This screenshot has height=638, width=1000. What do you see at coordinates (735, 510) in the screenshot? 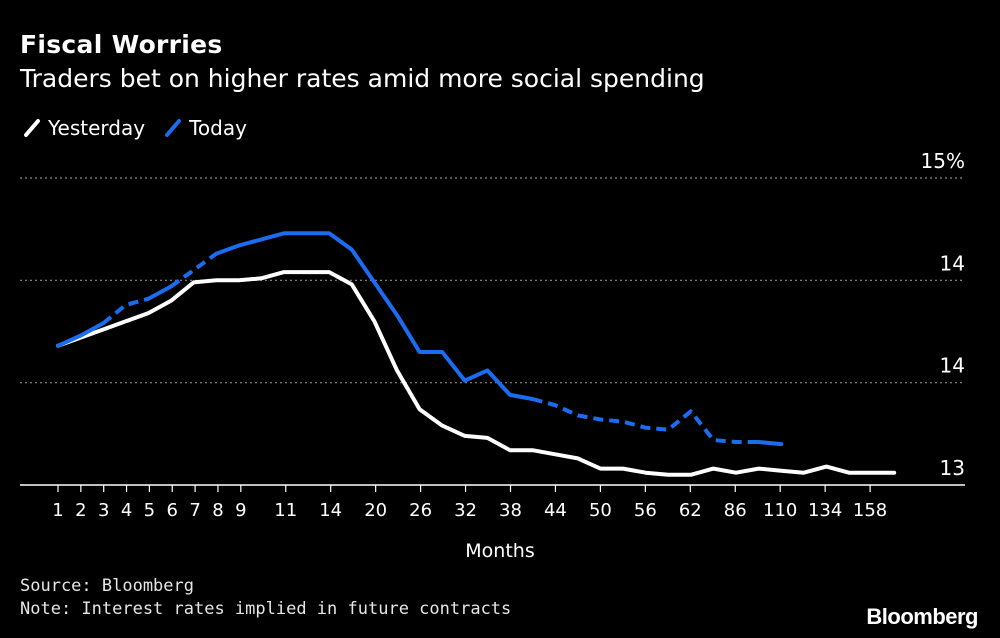
I see `x-tick-label: 86` at bounding box center [735, 510].